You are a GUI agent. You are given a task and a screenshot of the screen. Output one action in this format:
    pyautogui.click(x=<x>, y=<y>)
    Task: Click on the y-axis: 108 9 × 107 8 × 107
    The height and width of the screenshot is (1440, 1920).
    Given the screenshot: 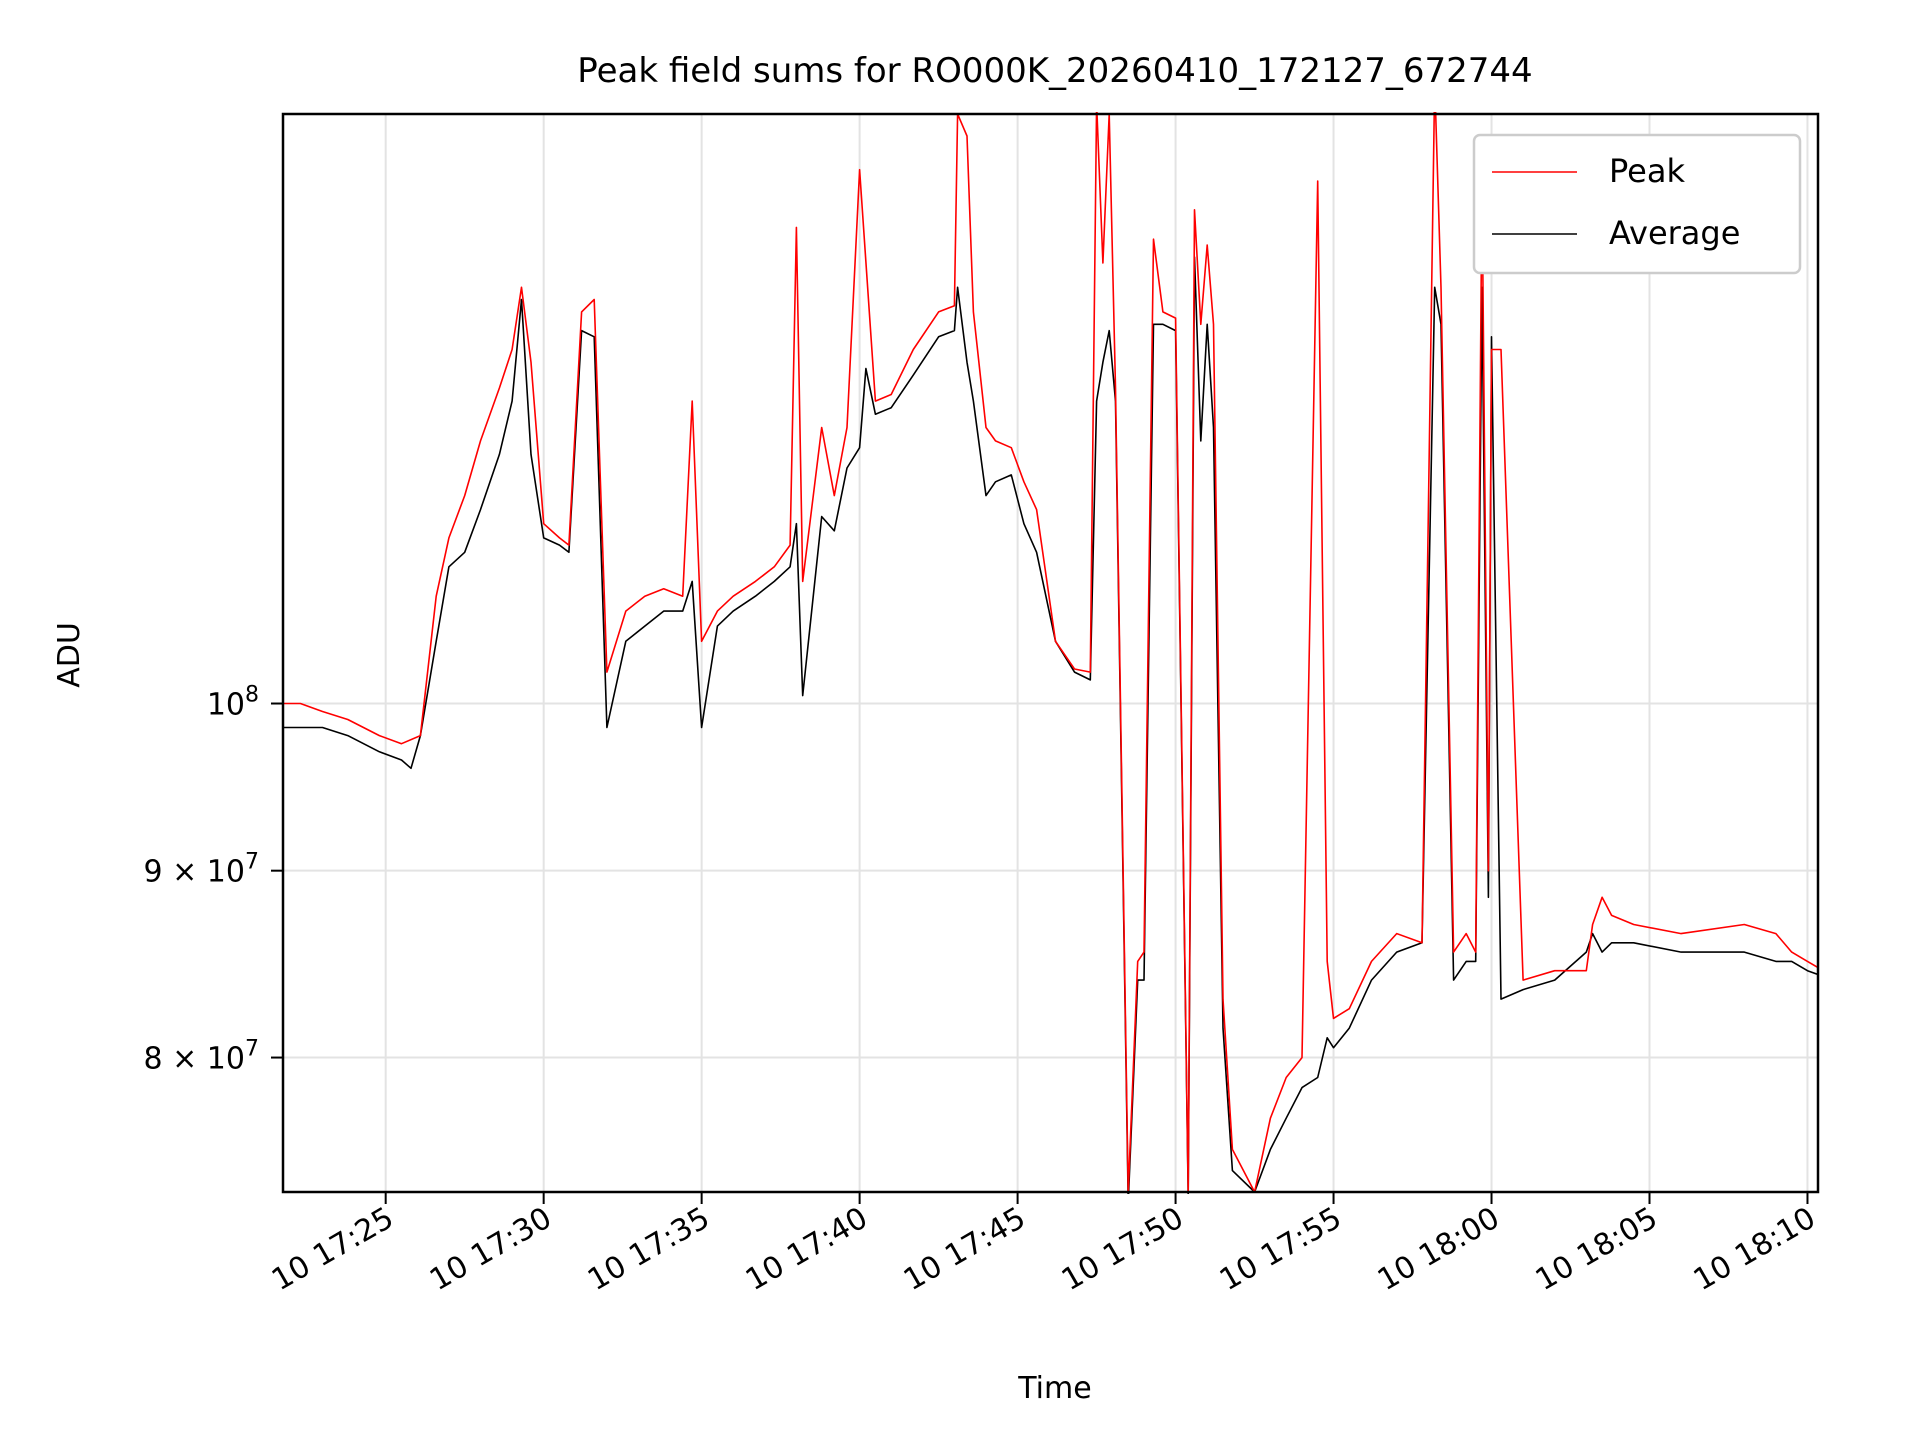 What is the action you would take?
    pyautogui.click(x=213, y=880)
    